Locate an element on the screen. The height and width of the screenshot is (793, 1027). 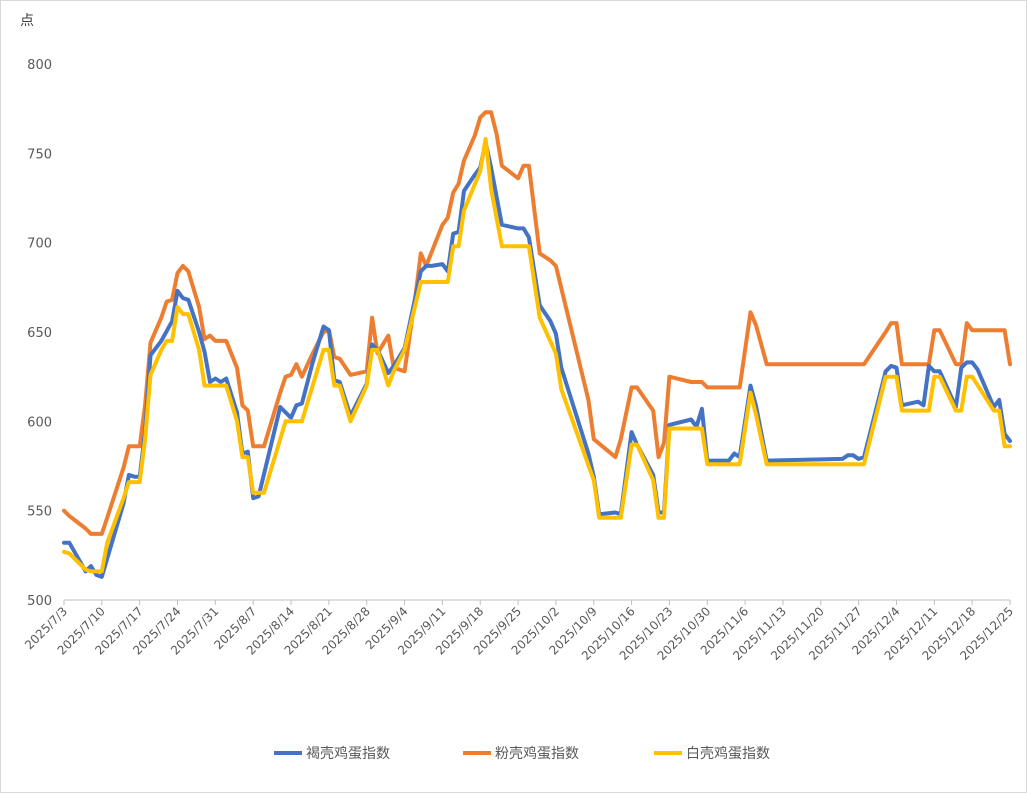
y-tick-label: 800 is located at coordinates (39, 65).